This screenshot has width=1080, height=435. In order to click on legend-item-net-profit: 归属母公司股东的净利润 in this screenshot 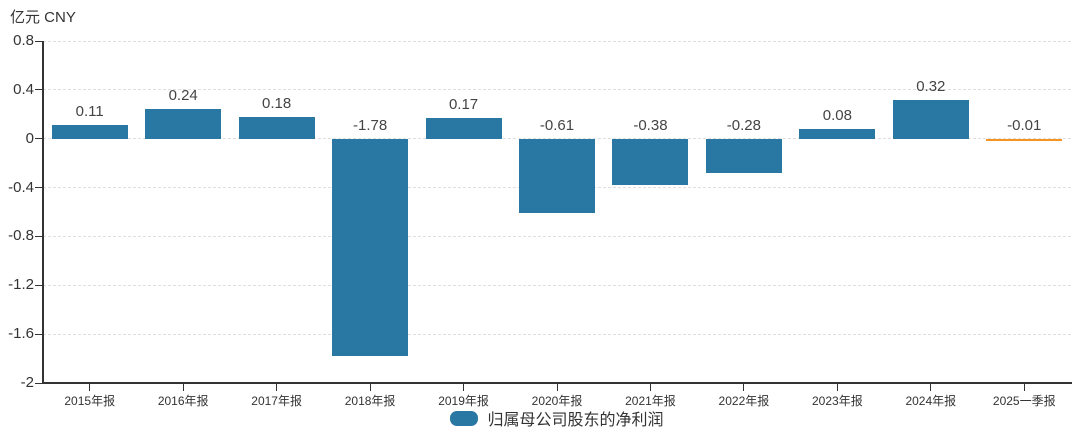, I will do `click(557, 418)`.